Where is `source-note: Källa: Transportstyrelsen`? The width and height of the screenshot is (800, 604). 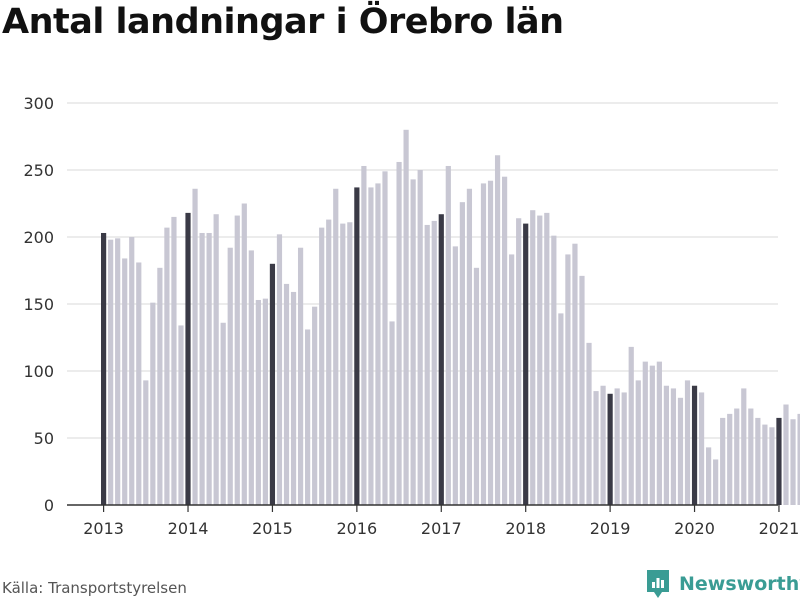
source-note: Källa: Transportstyrelsen is located at coordinates (94, 588).